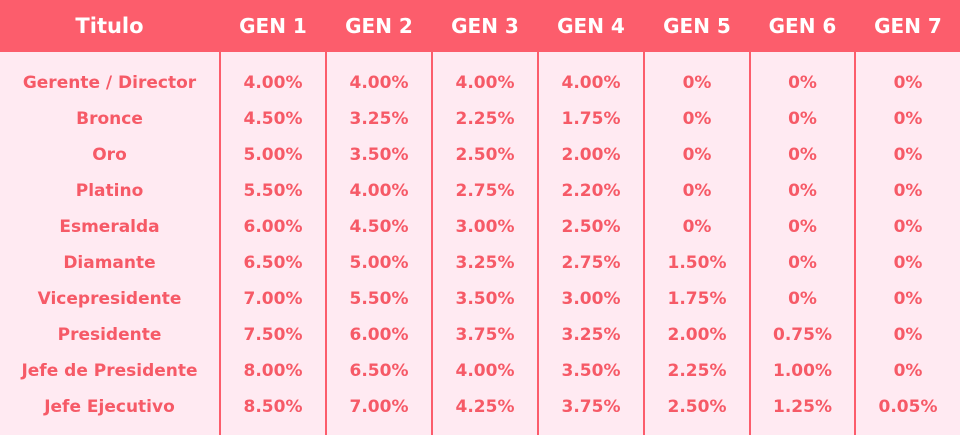 The image size is (960, 435). I want to click on row-title: Jefe Ejecutivo, so click(109, 407).